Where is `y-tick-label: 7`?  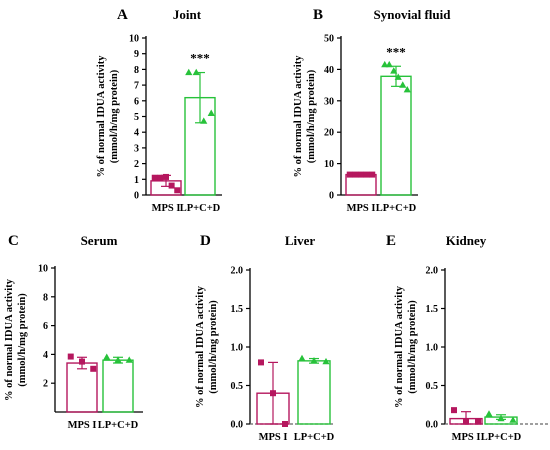 y-tick-label: 7 is located at coordinates (136, 86).